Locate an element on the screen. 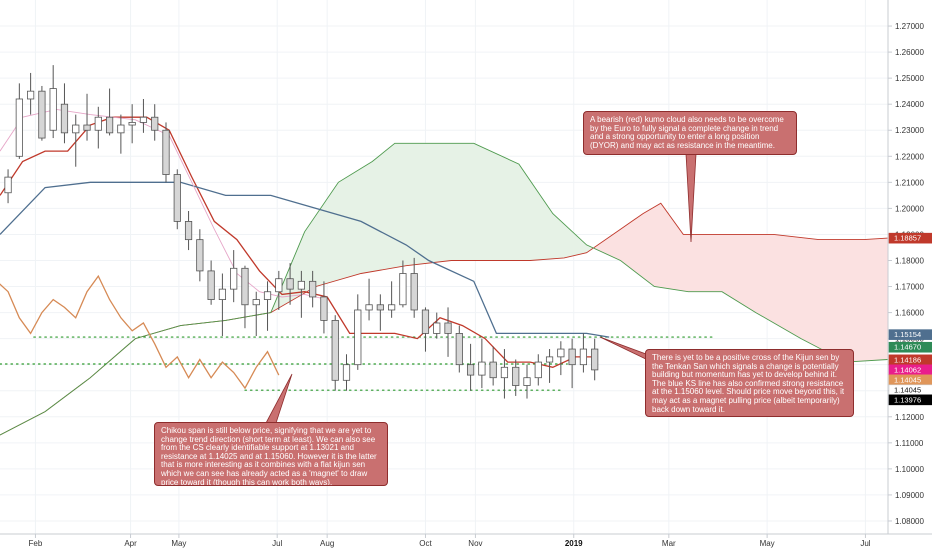 This screenshot has width=932, height=550. time-tick-label: Aug is located at coordinates (327, 543).